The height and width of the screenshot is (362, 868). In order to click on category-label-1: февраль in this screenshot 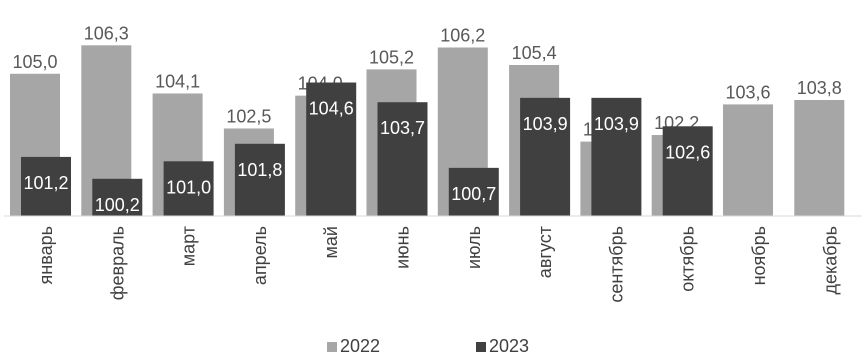, I will do `click(117, 263)`.